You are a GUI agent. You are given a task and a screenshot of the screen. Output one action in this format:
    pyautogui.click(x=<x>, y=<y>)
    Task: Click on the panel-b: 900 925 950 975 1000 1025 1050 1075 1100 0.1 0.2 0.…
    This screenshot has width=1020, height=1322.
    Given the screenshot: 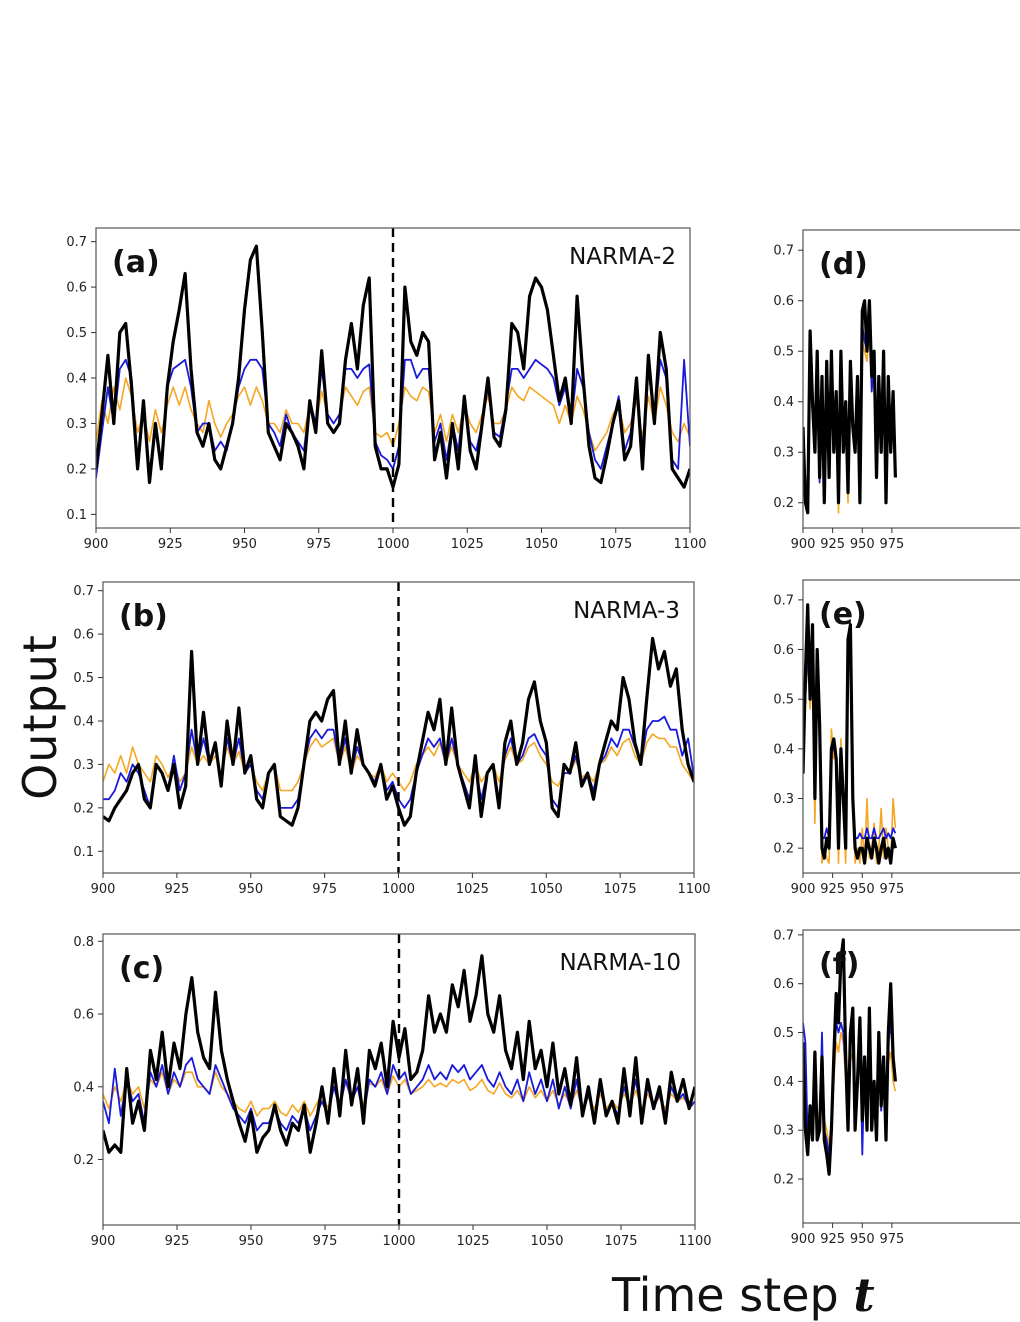 What is the action you would take?
    pyautogui.click(x=392, y=739)
    